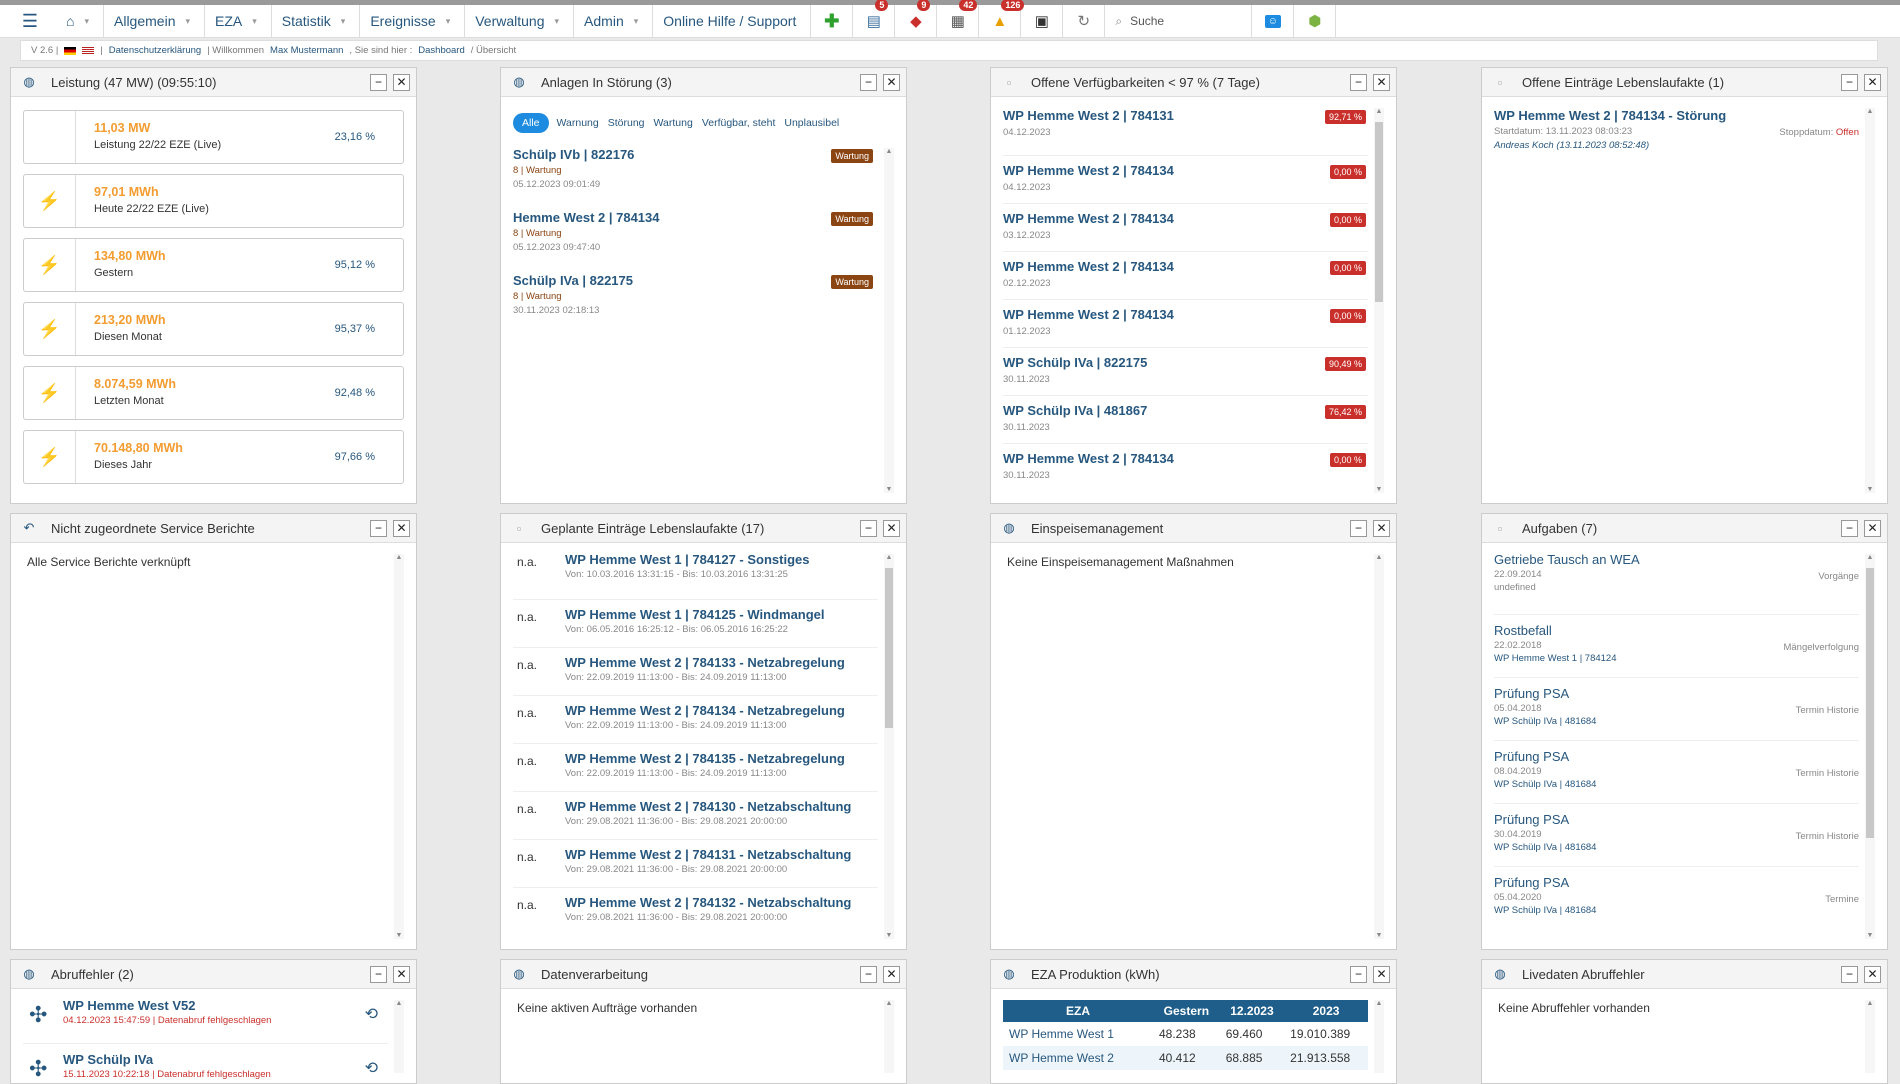 The image size is (1900, 1084). Describe the element at coordinates (213, 457) in the screenshot. I see `leistung-card: ⚡ 70.148,80 MWh Dieses Jahr 97,66 %` at that location.